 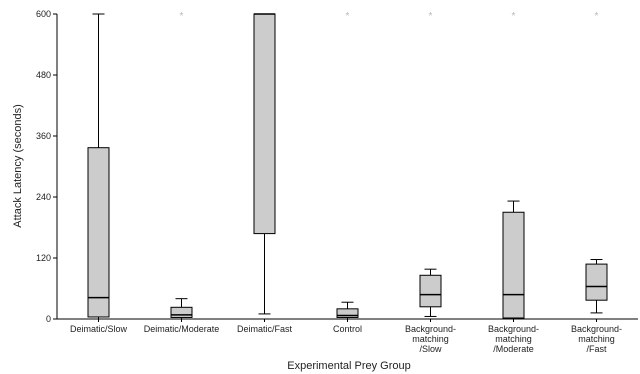 What do you see at coordinates (48, 319) in the screenshot?
I see `y-tick-label: 0` at bounding box center [48, 319].